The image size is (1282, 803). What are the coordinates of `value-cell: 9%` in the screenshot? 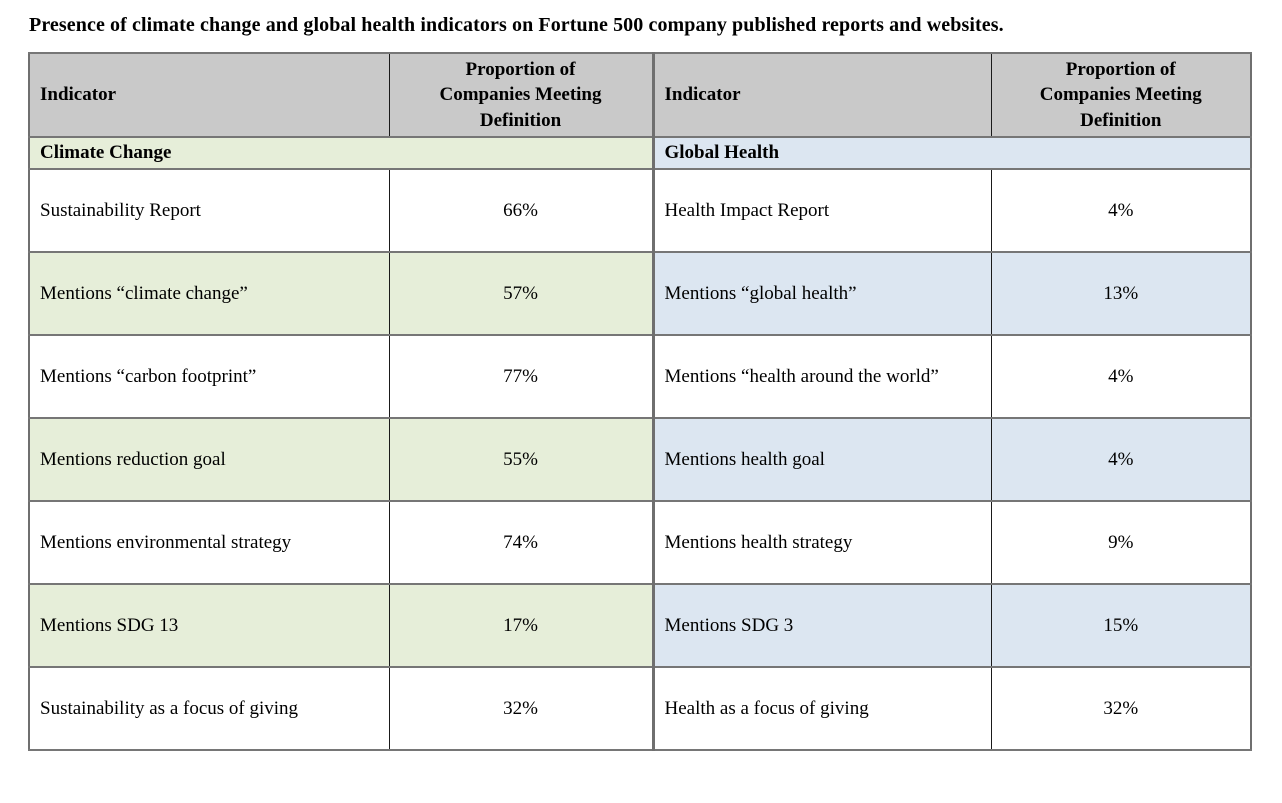 It's located at (1121, 542).